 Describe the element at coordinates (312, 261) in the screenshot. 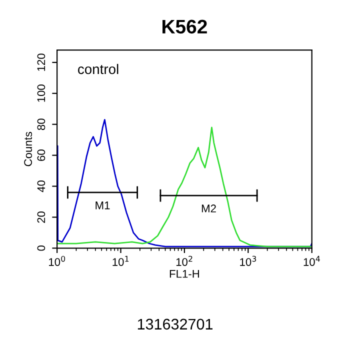

I see `x-tick-label: 10$^{4}$` at that location.